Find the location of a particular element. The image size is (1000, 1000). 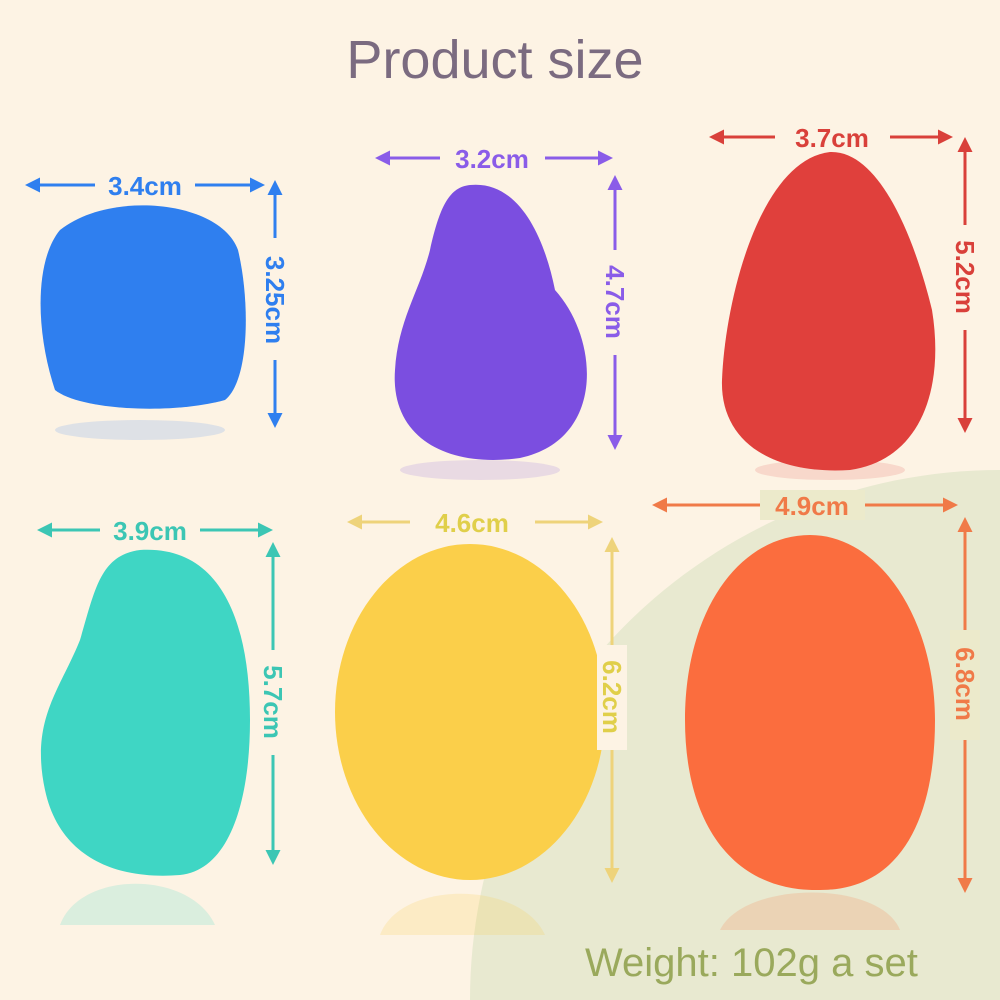

product-teal: 3.9cm 5.7cm is located at coordinates (162, 720).